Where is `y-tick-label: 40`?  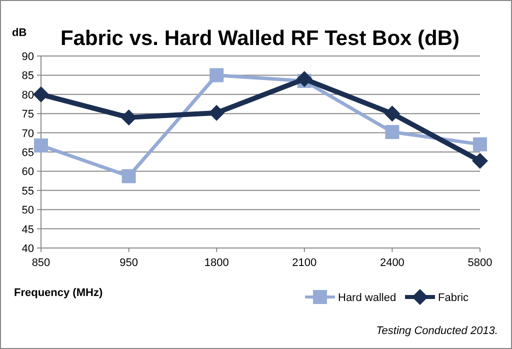
y-tick-label: 40 is located at coordinates (28, 249).